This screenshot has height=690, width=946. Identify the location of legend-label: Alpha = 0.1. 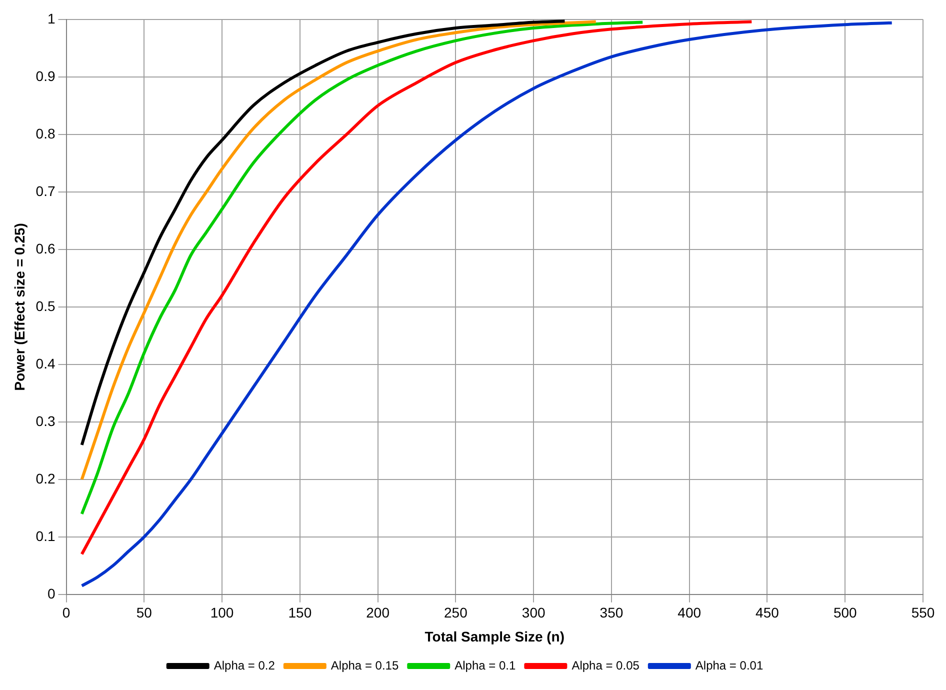
(485, 665).